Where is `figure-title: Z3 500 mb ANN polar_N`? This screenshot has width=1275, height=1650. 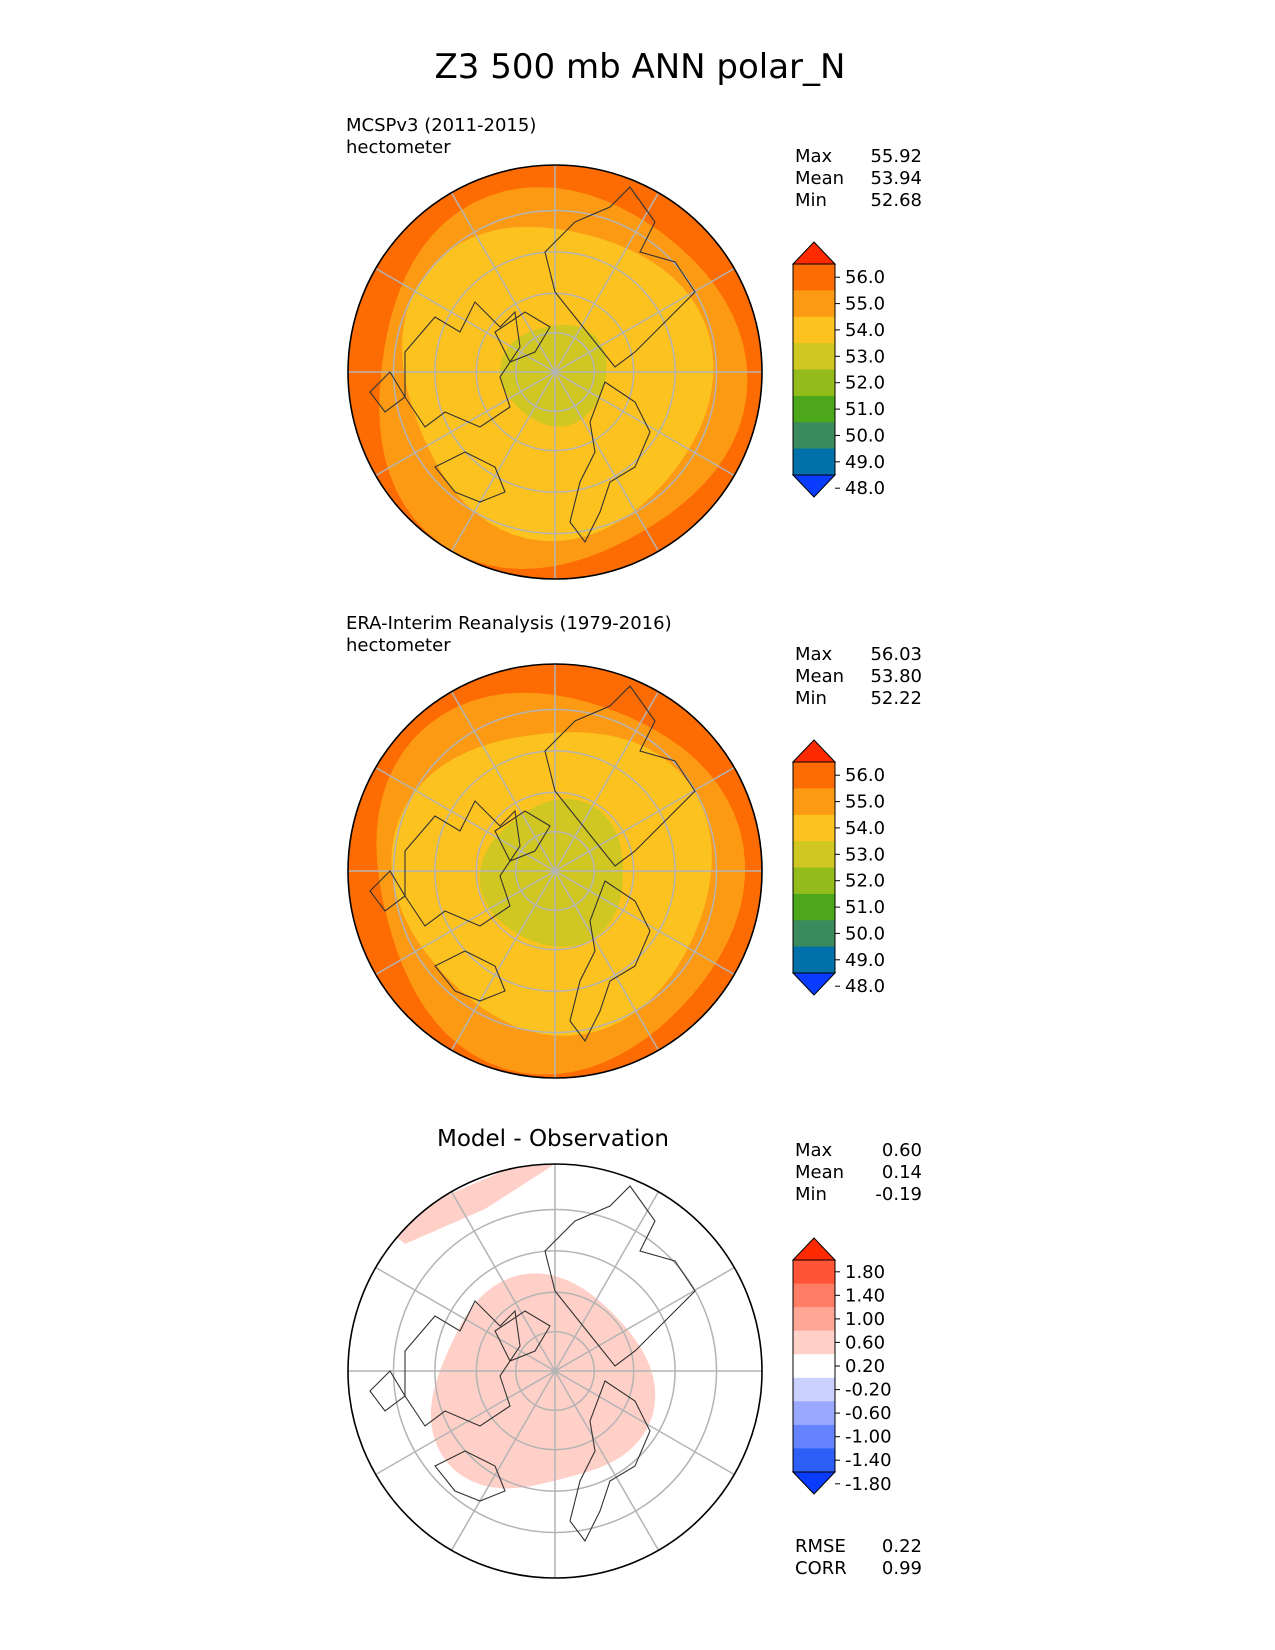 figure-title: Z3 500 mb ANN polar_N is located at coordinates (640, 67).